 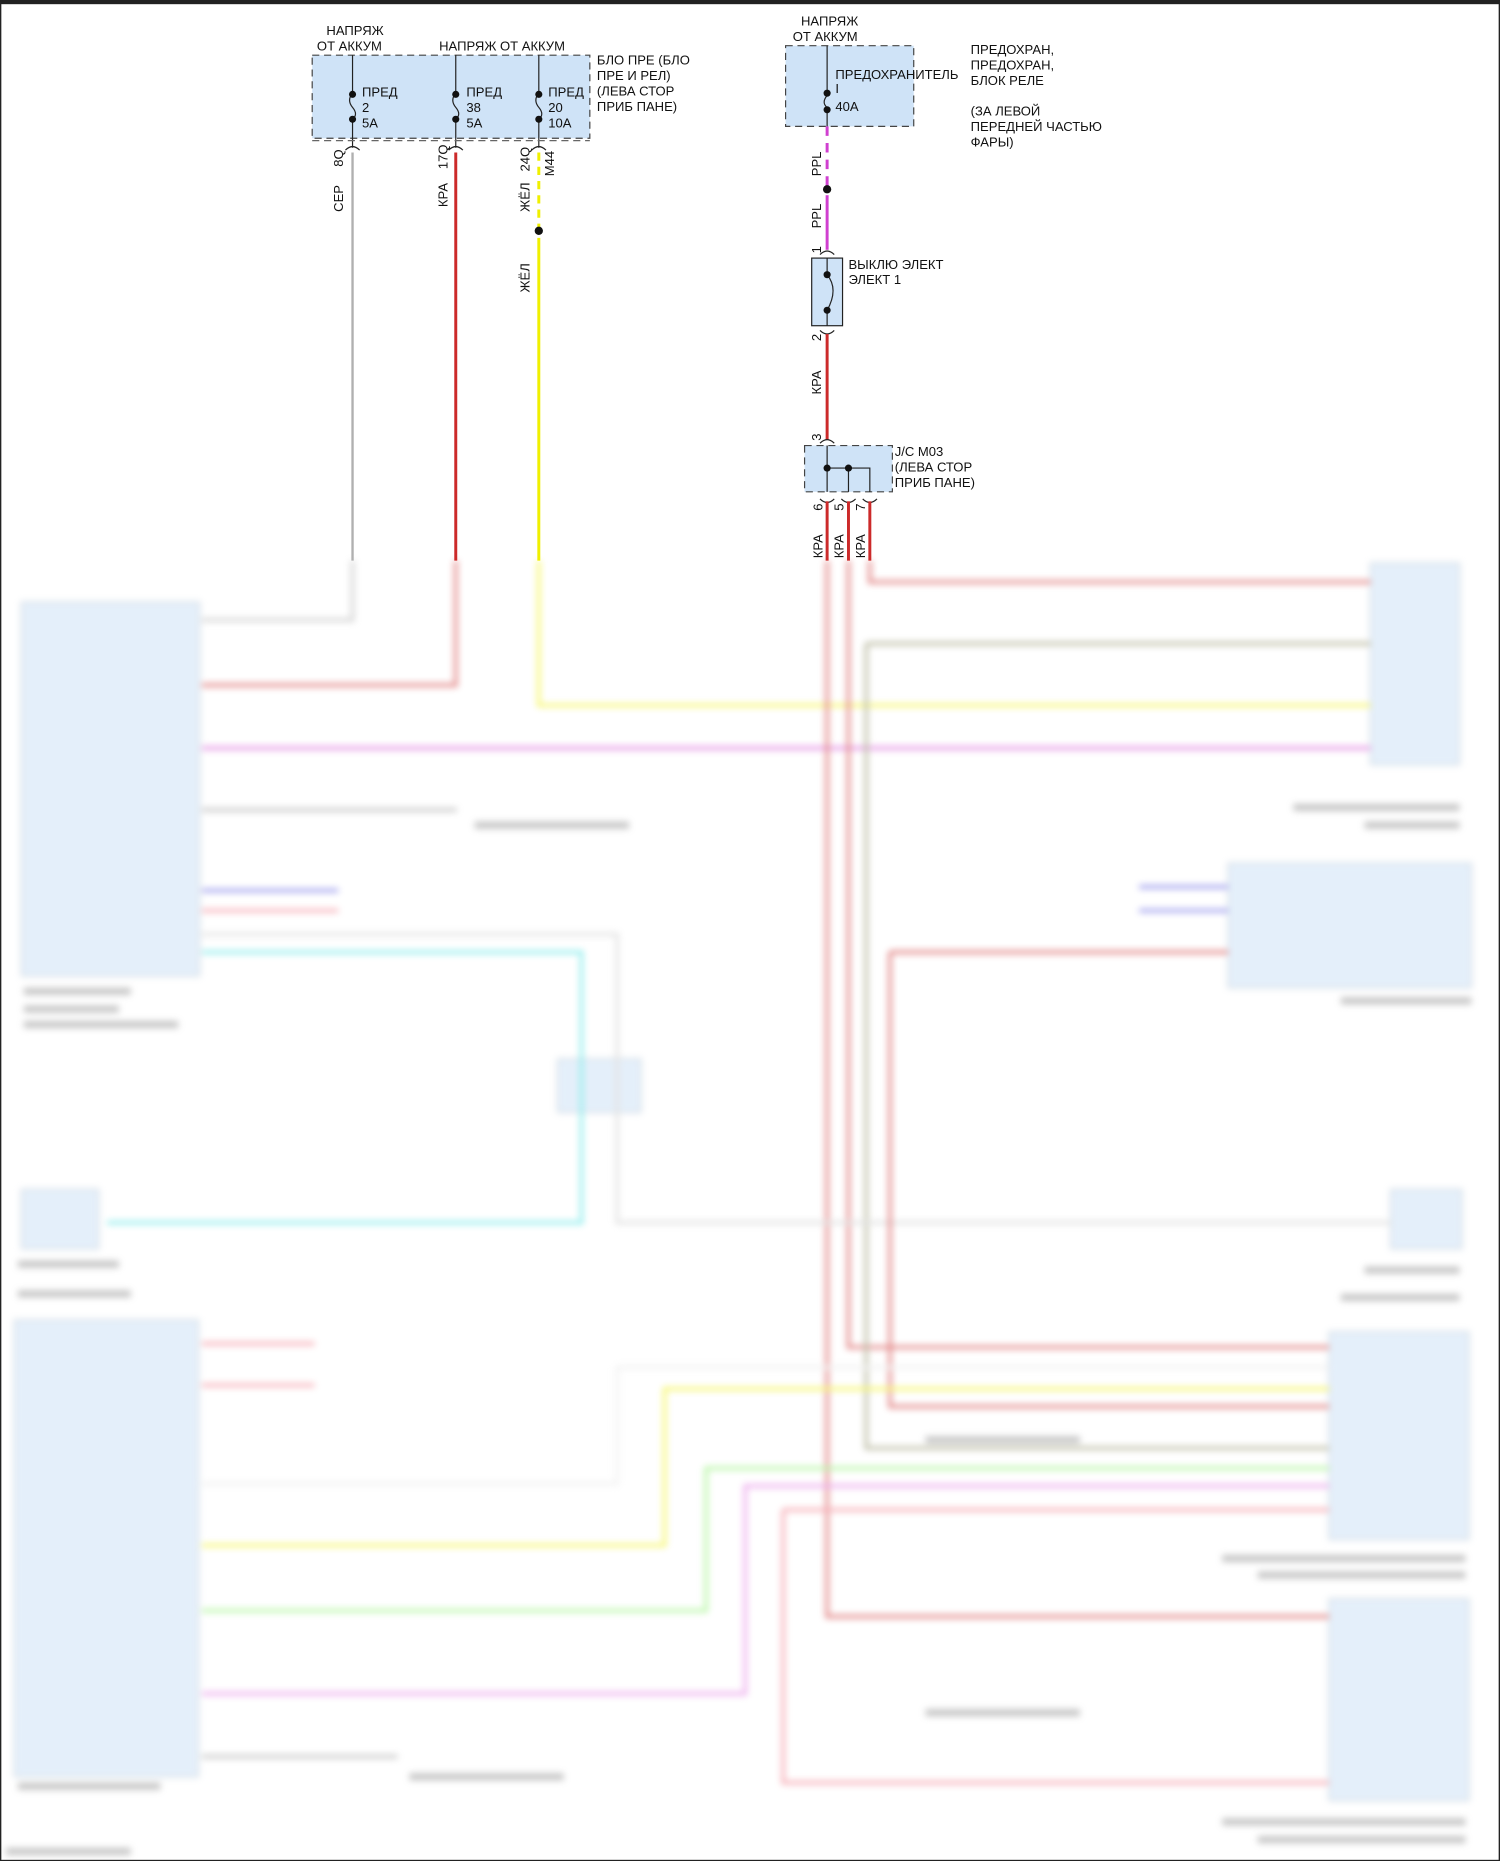 I want to click on connector-label: M44, so click(x=549, y=163).